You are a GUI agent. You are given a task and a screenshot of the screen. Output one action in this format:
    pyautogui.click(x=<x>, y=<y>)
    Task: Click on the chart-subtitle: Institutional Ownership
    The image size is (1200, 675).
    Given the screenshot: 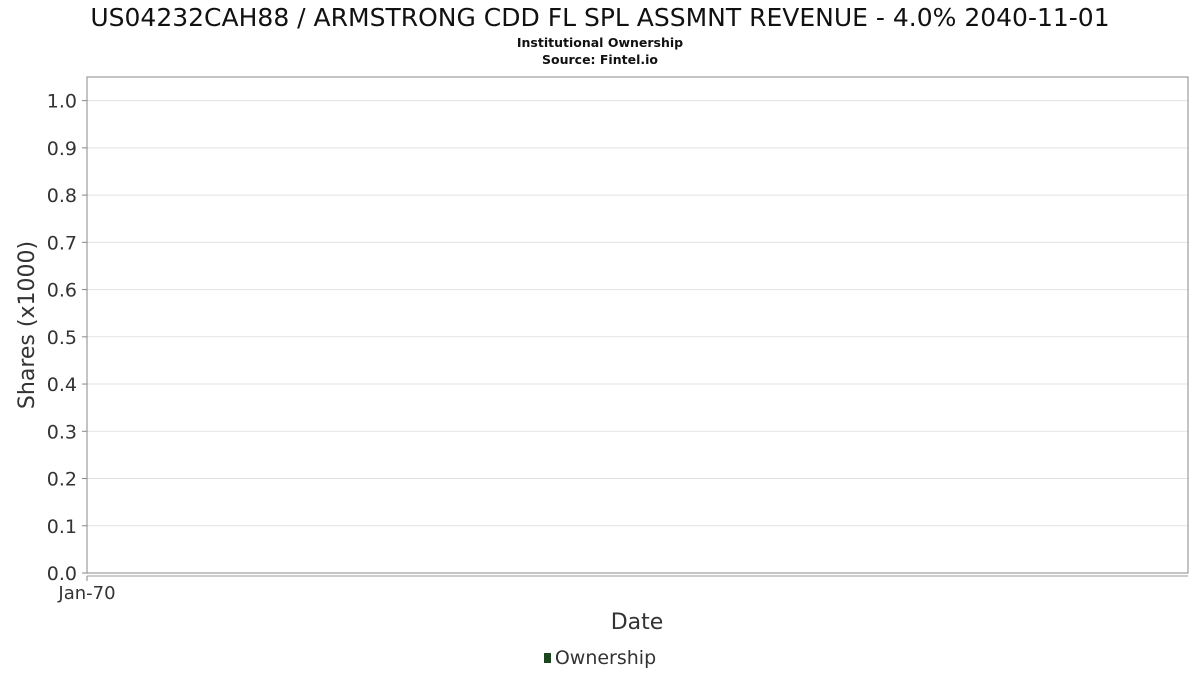 What is the action you would take?
    pyautogui.click(x=600, y=42)
    